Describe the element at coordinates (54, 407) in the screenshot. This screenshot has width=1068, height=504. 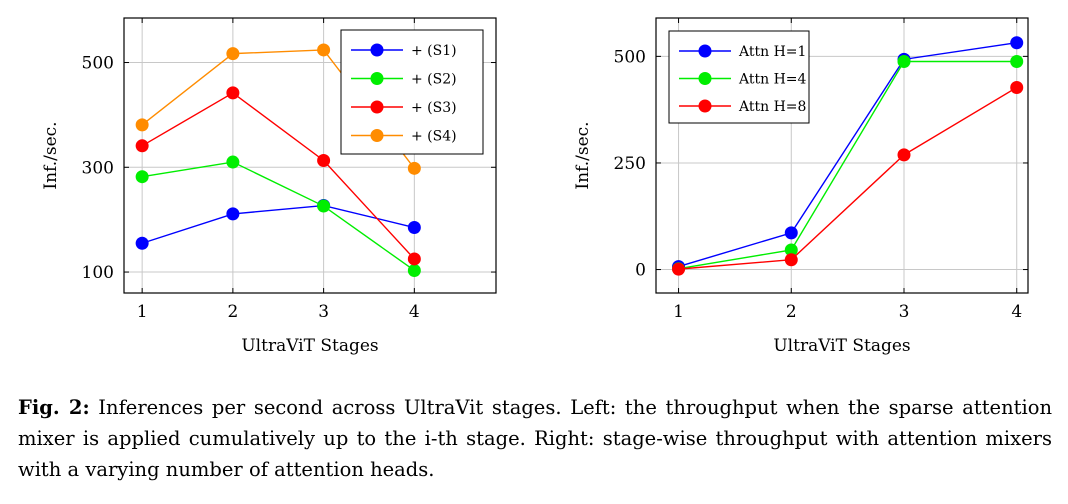
I see `caption-label: Fig. 2:` at that location.